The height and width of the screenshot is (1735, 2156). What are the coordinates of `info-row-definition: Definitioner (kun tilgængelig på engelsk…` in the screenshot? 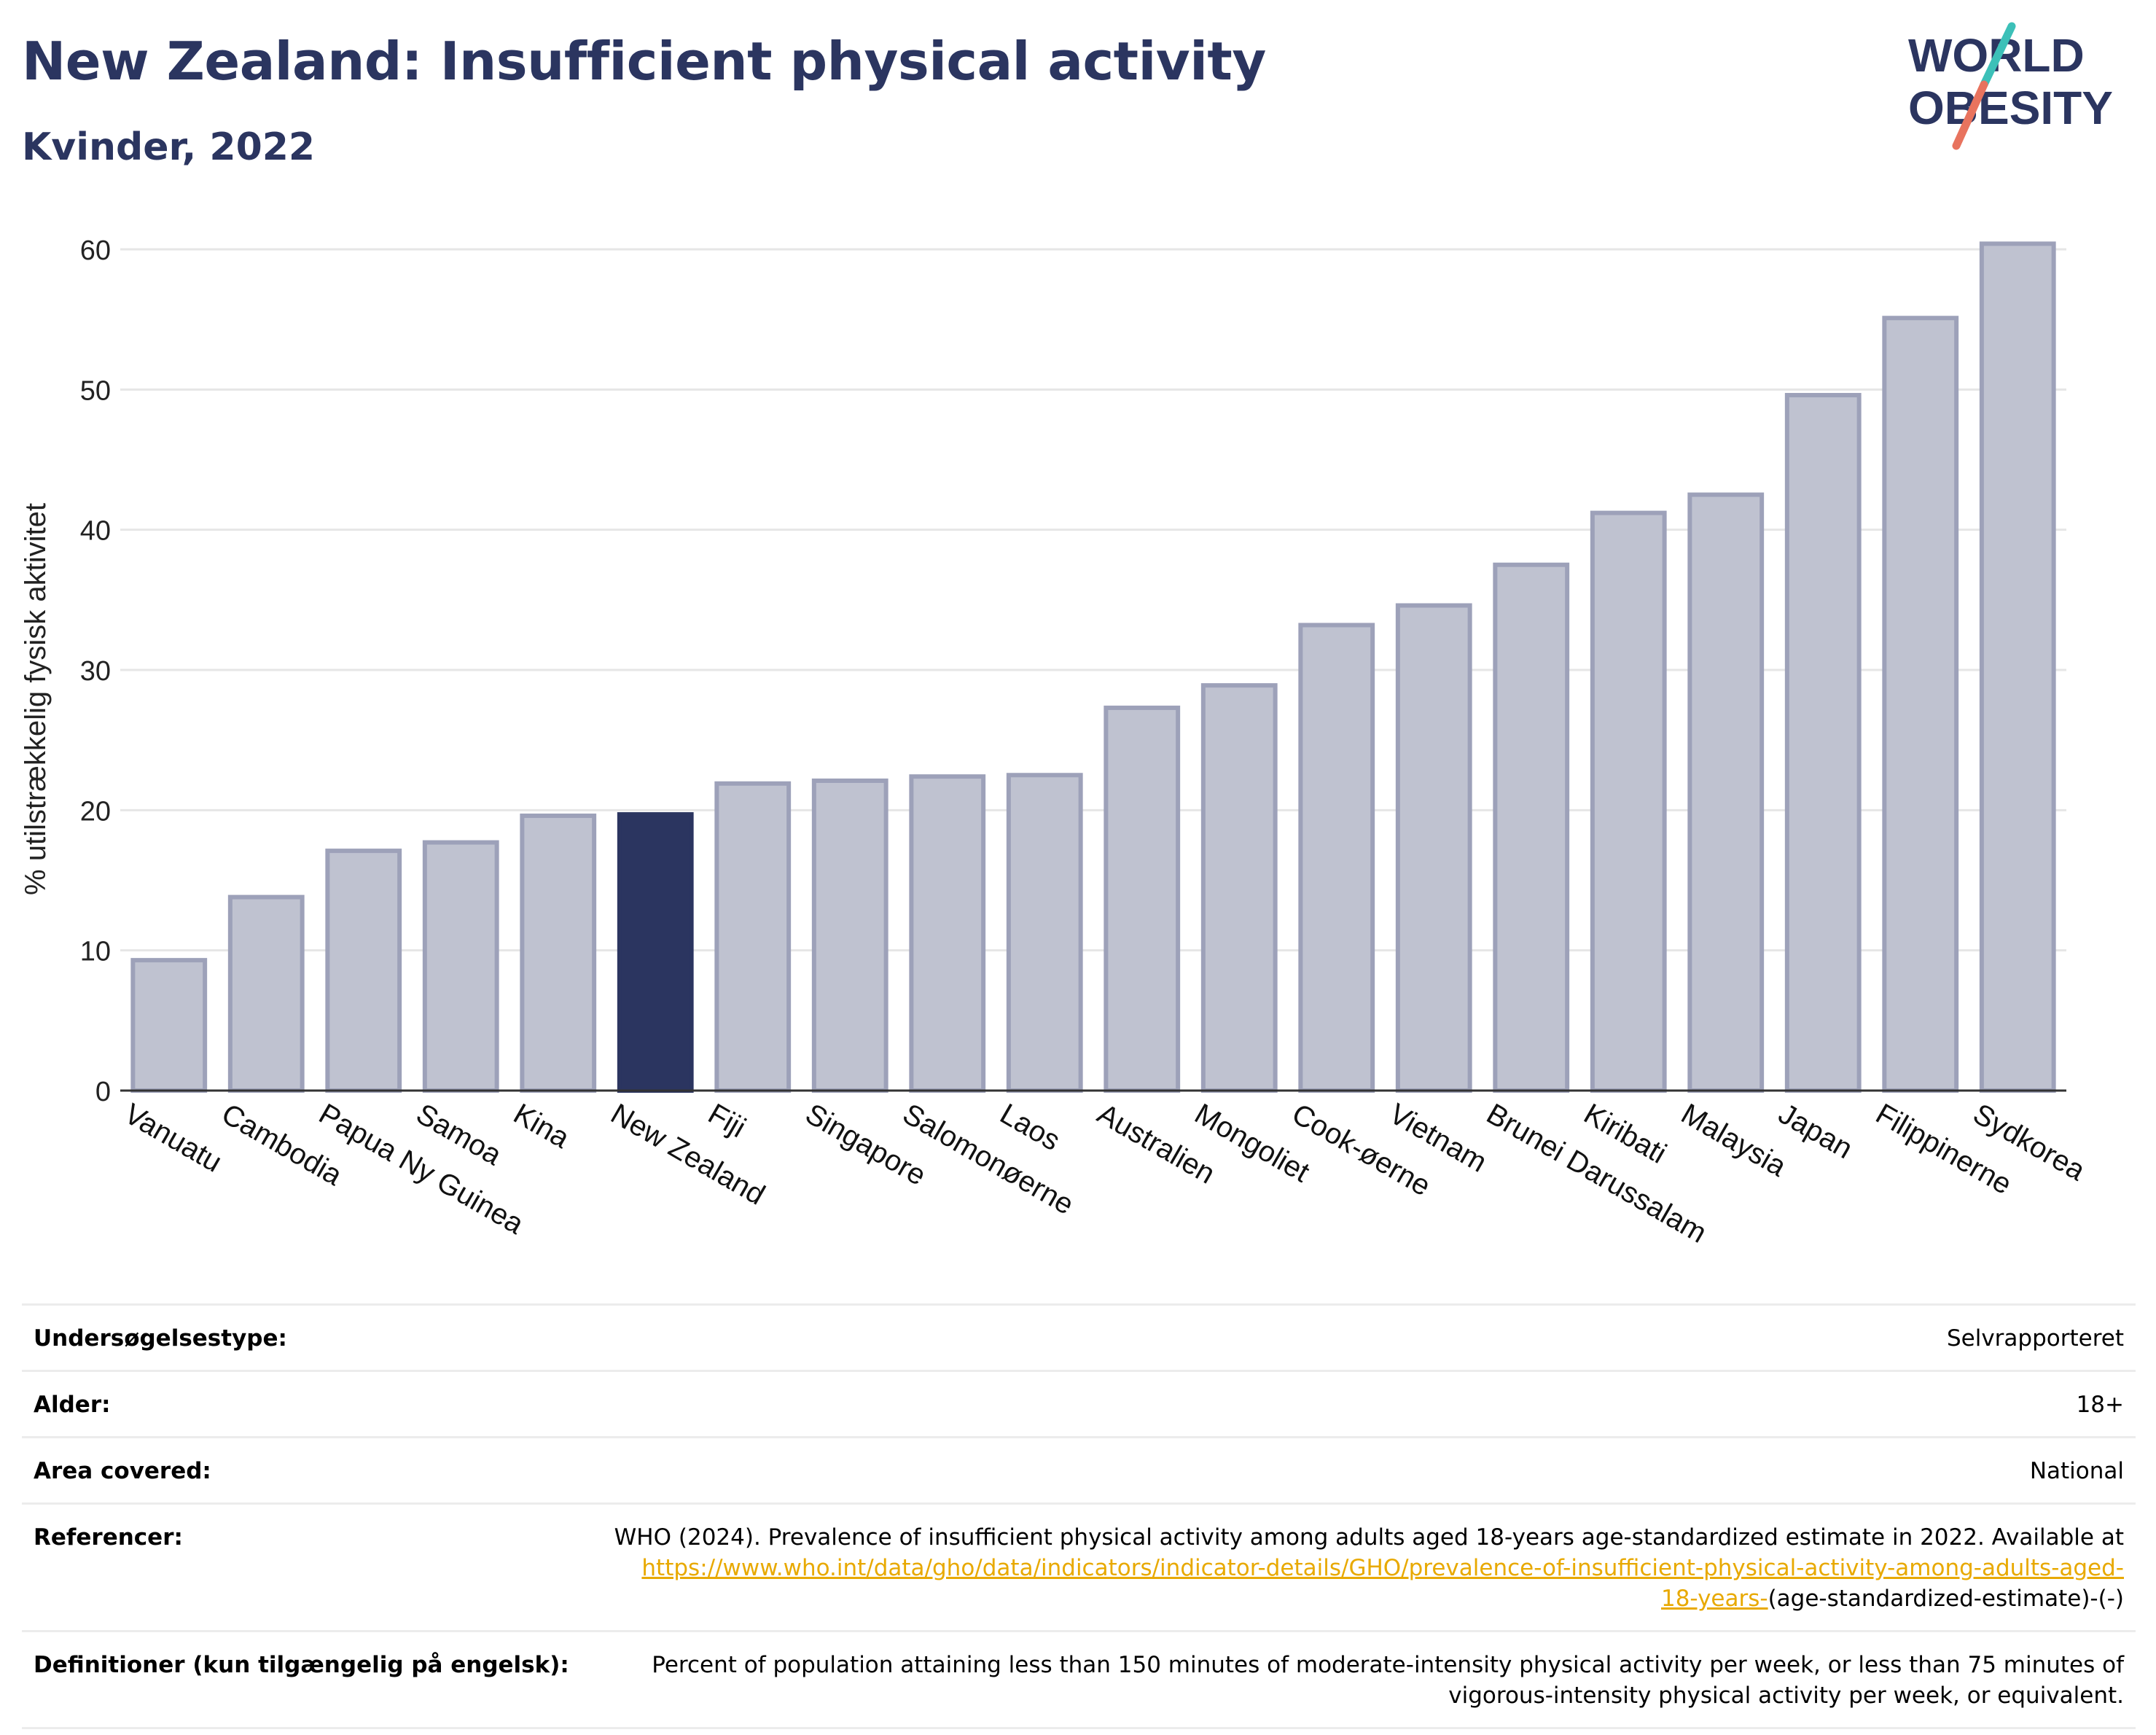 It's located at (1079, 1679).